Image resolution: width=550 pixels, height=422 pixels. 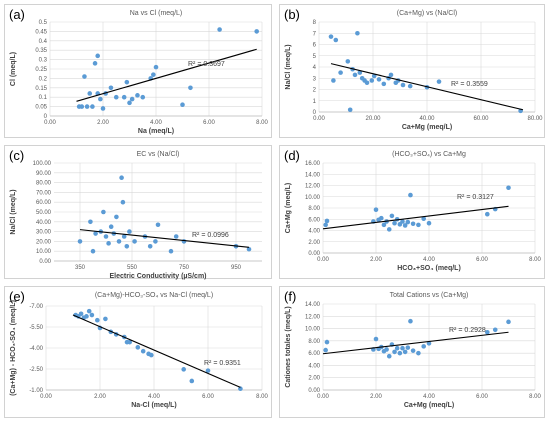 I want to click on y-tick-label: 0.05, so click(x=41, y=108).